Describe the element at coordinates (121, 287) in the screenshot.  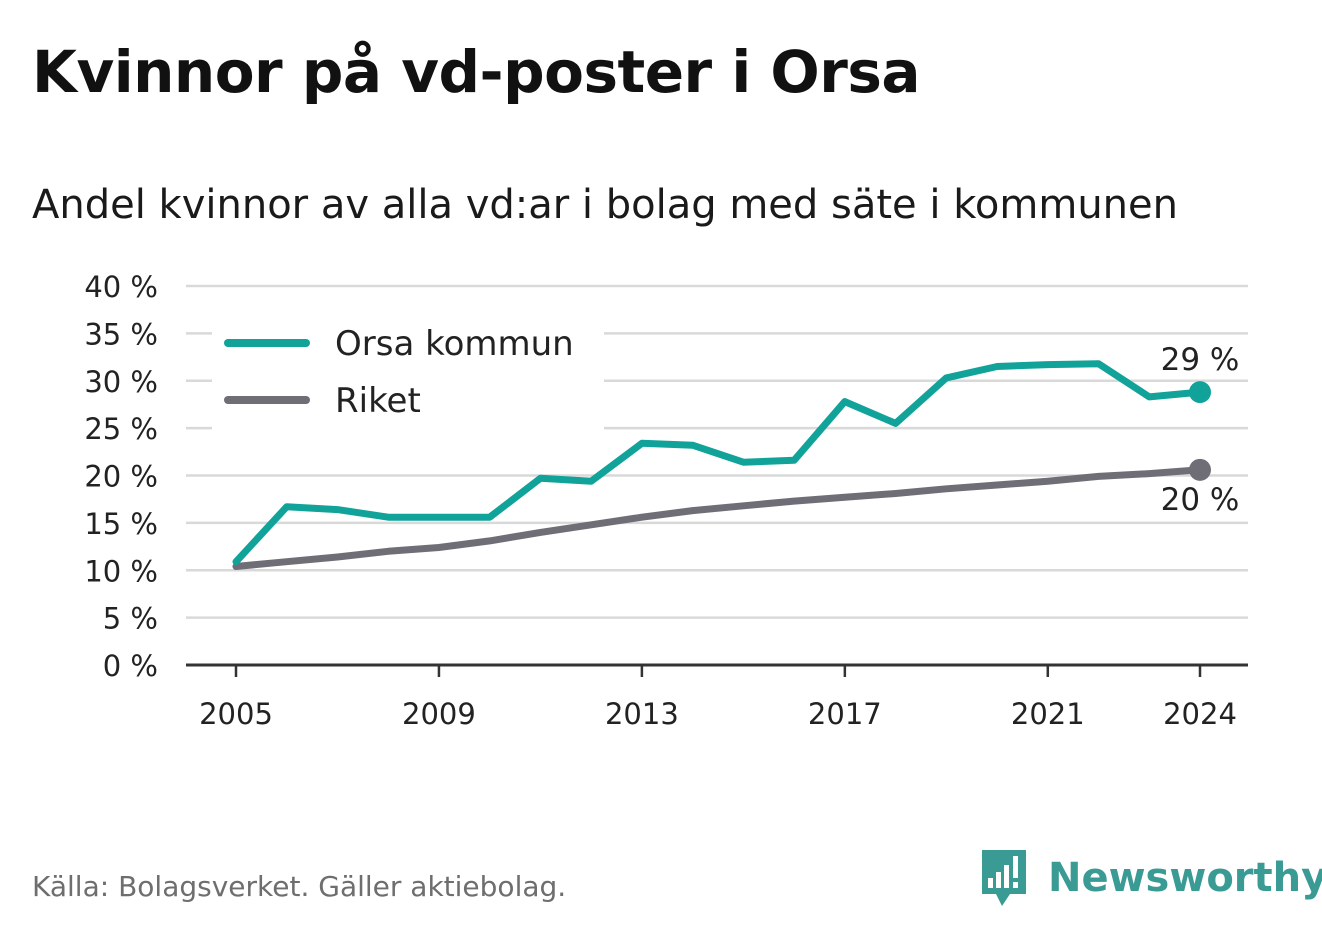
I see `y-tick-label: 40 %` at that location.